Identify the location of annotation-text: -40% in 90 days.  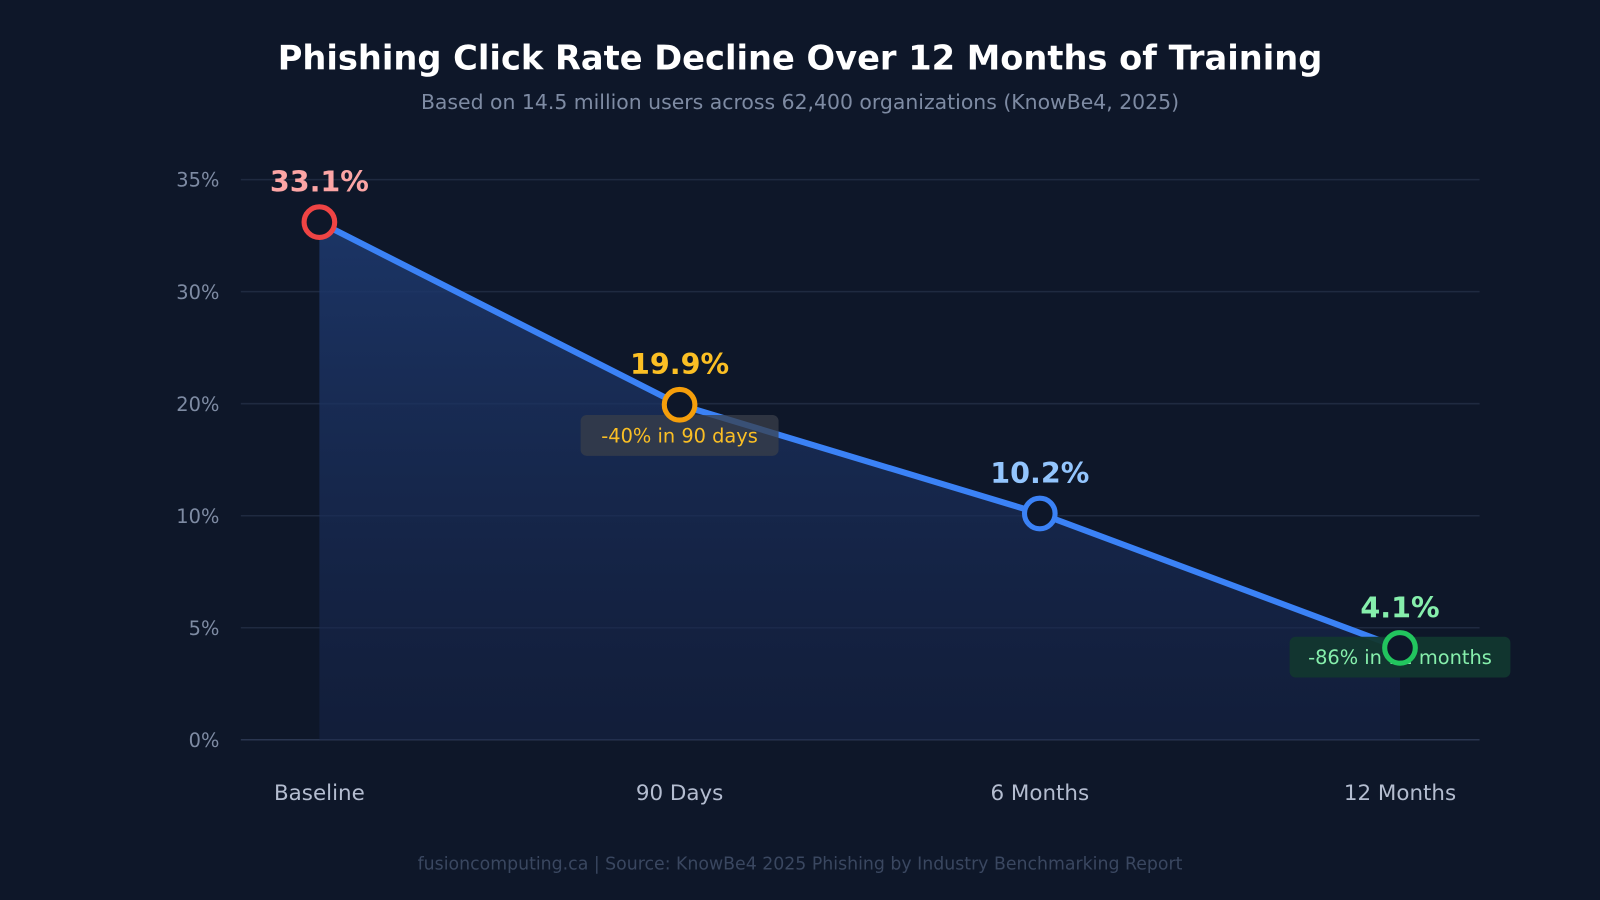
(679, 436).